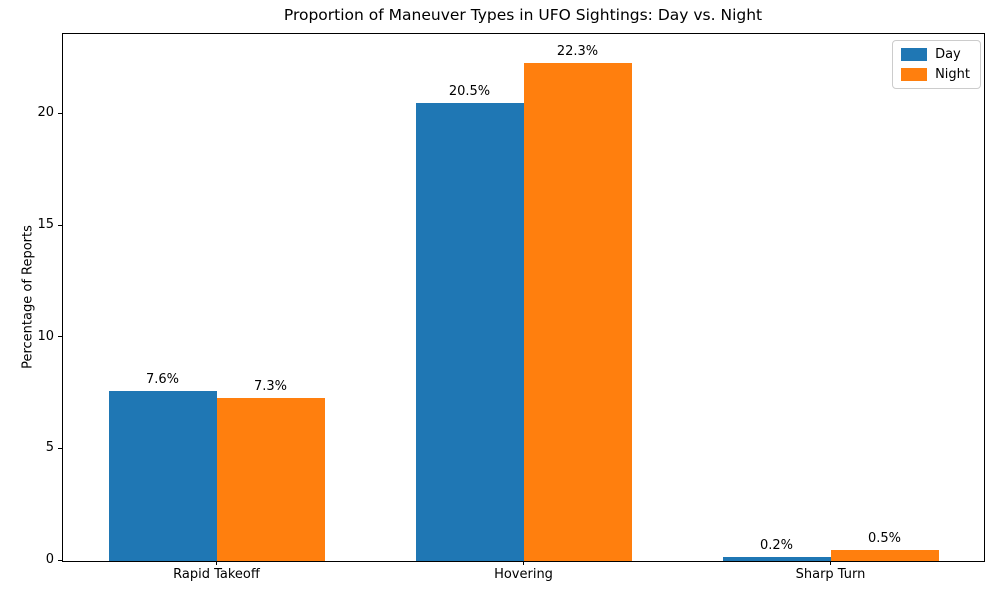 This screenshot has height=600, width=1000. Describe the element at coordinates (162, 380) in the screenshot. I see `bar-value-label: 7.6%` at that location.